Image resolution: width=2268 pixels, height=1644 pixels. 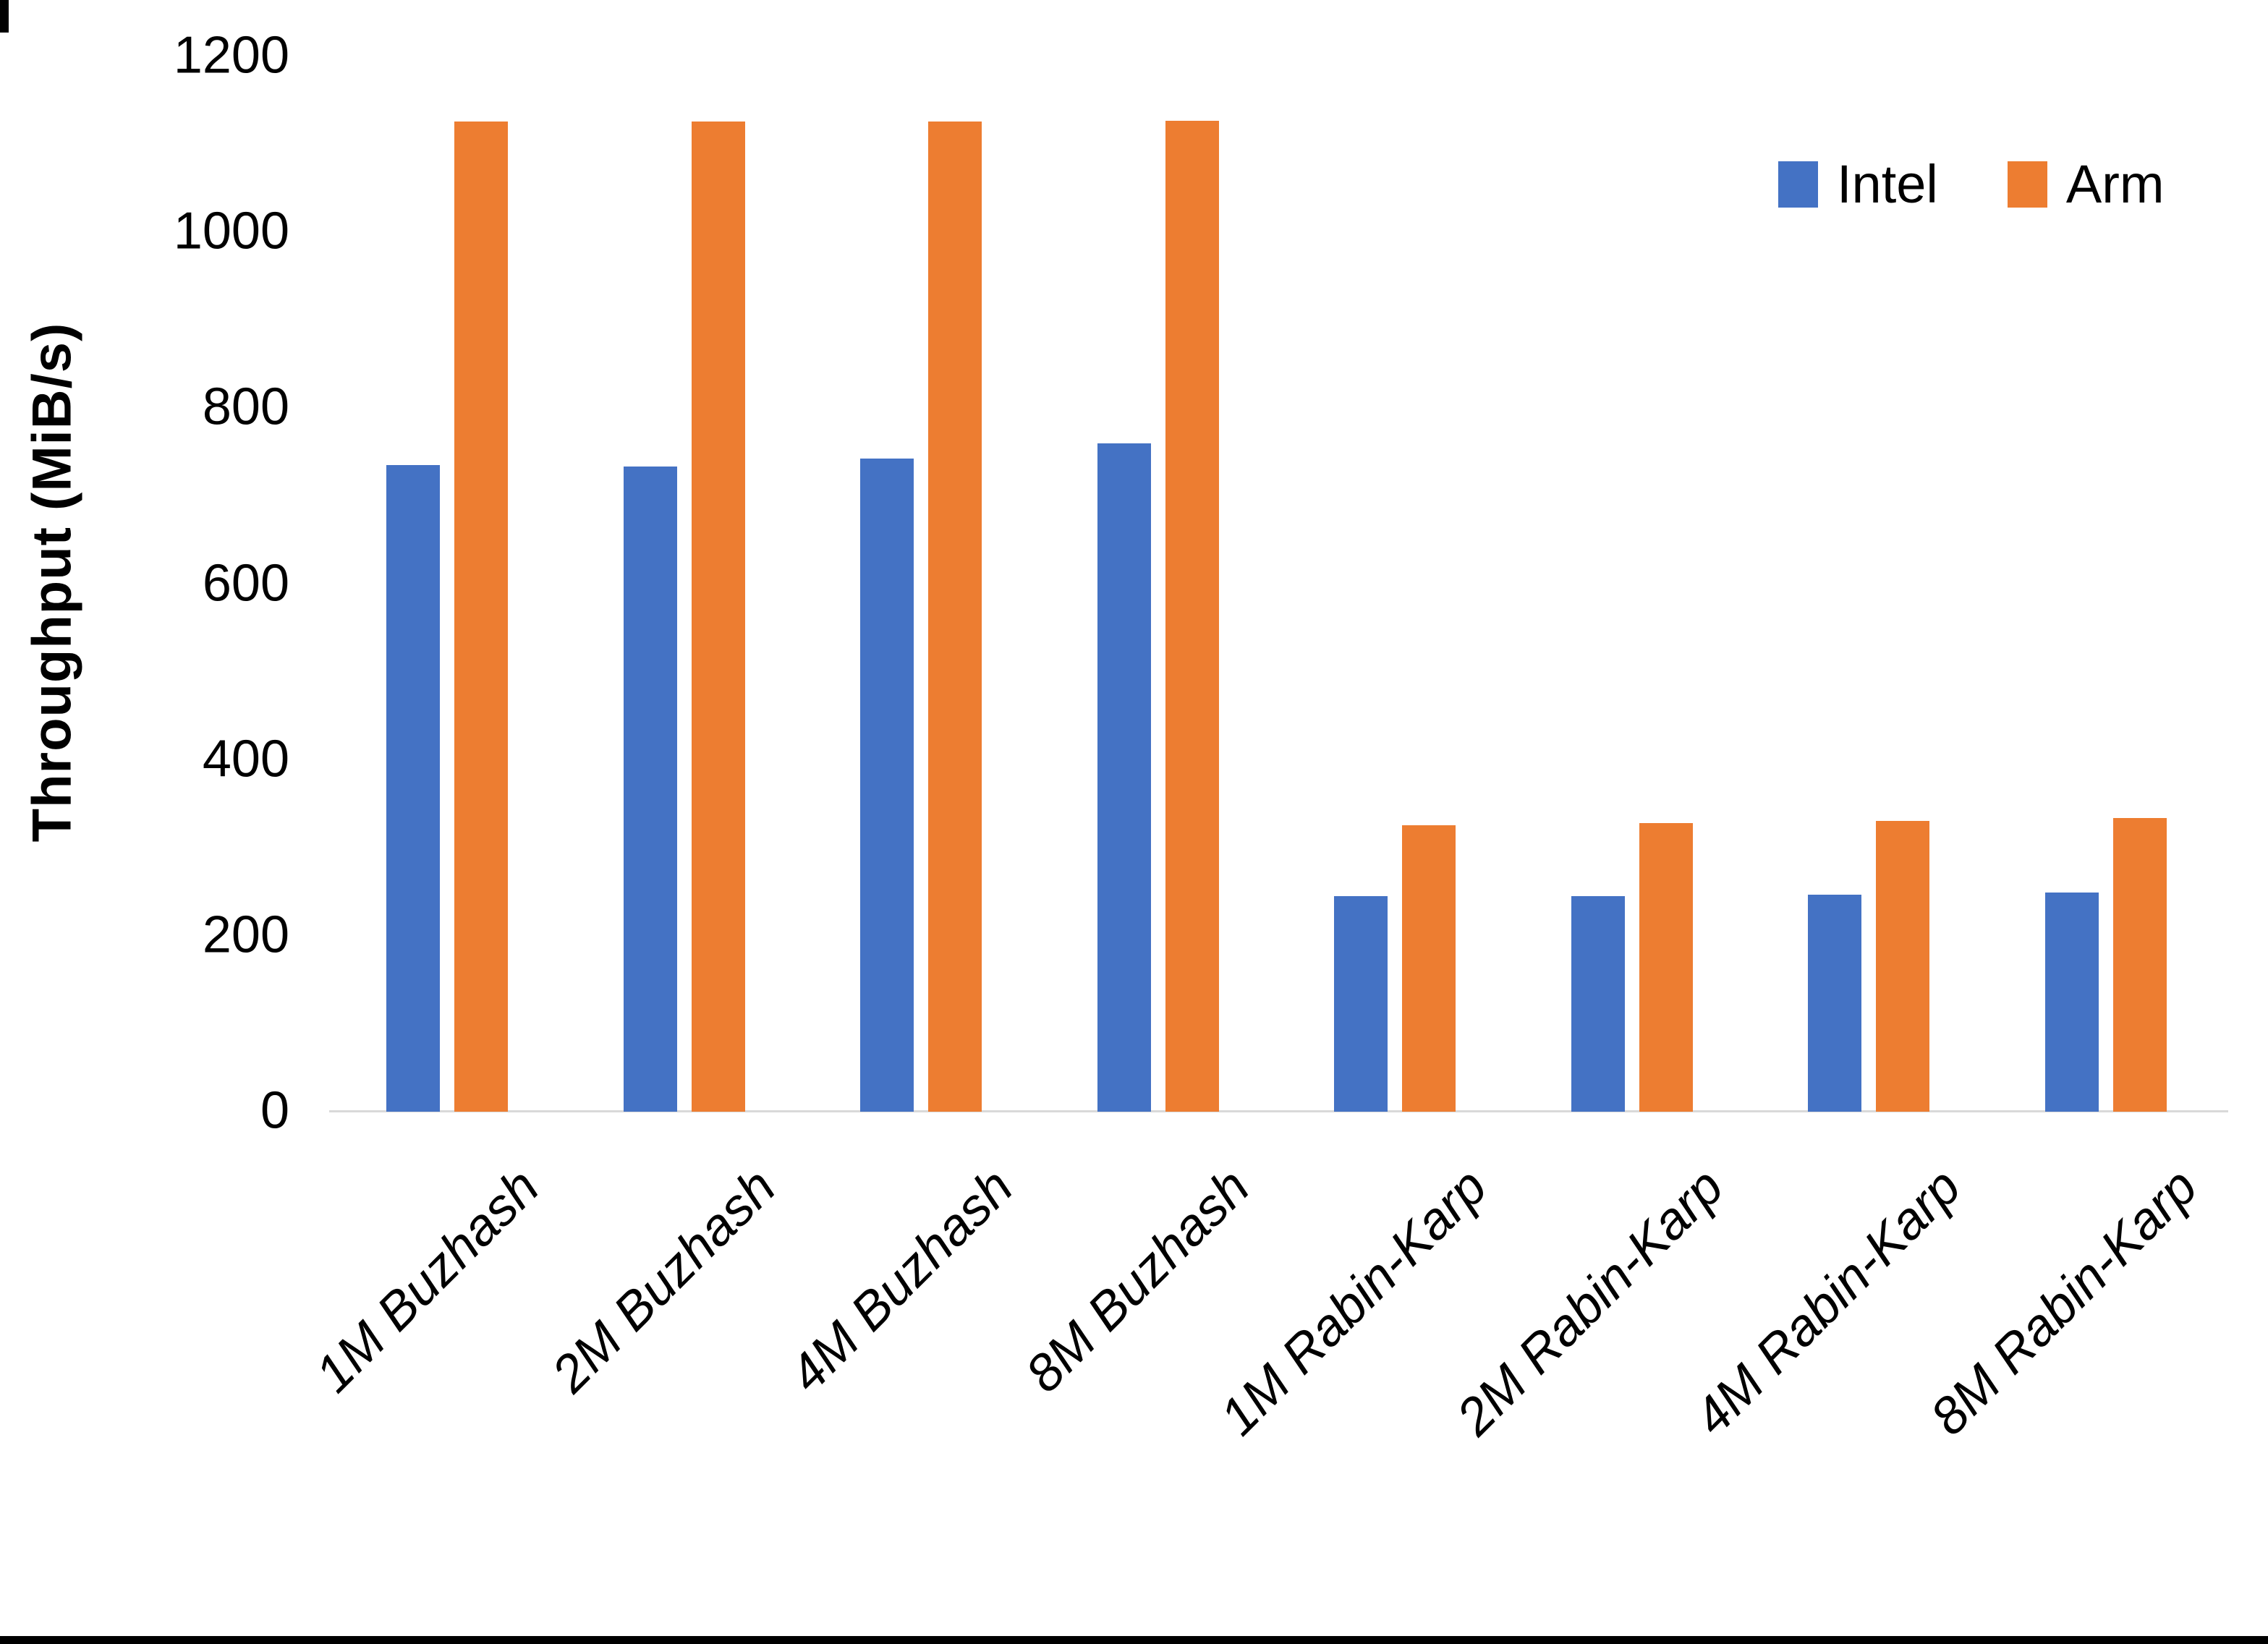 I want to click on bar-intel-1m-buzhash, so click(x=413, y=789).